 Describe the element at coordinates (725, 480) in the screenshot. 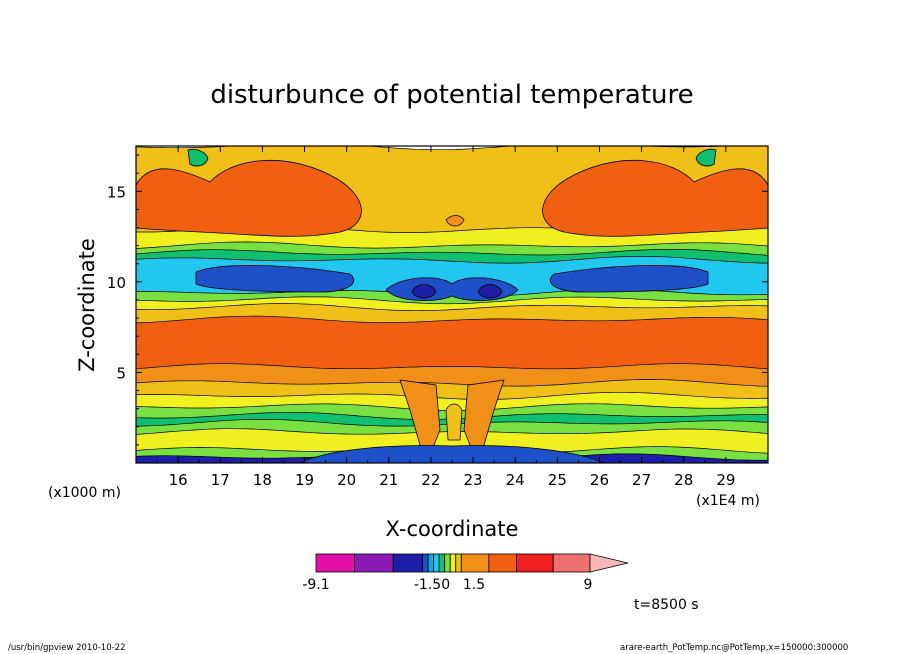

I see `x-tick-label: 29` at that location.